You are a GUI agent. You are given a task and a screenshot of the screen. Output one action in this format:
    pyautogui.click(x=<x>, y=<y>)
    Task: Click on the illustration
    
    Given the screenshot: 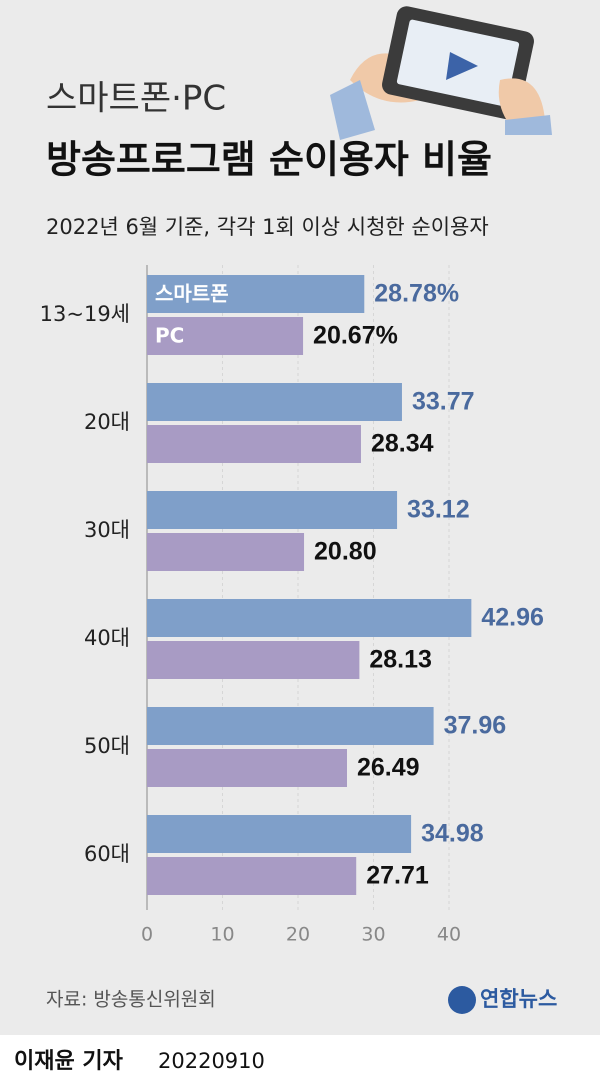 What is the action you would take?
    pyautogui.click(x=441, y=73)
    